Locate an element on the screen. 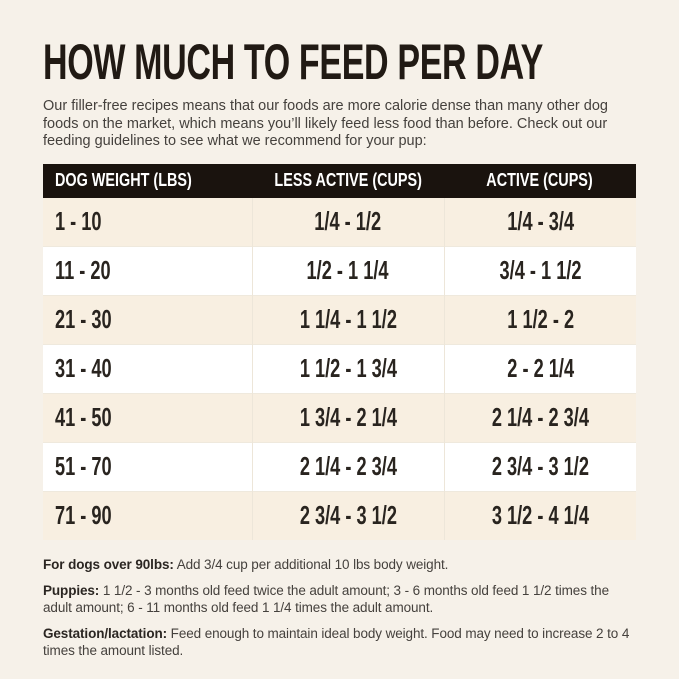 This screenshot has height=679, width=679. cell-weight: 1 - 10 is located at coordinates (147, 222).